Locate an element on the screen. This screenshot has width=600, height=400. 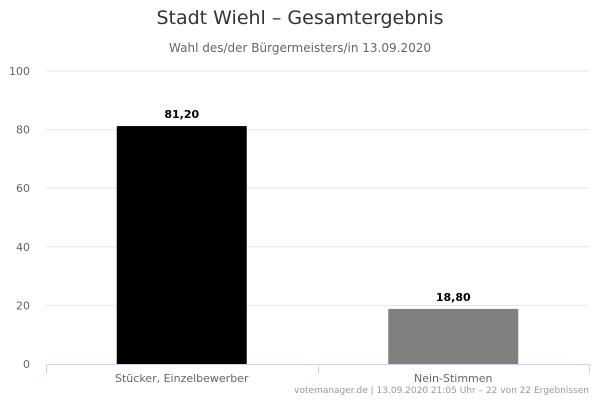
x-axis: Stücker, Einzelbewerber Nein-Stimmen is located at coordinates (318, 374).